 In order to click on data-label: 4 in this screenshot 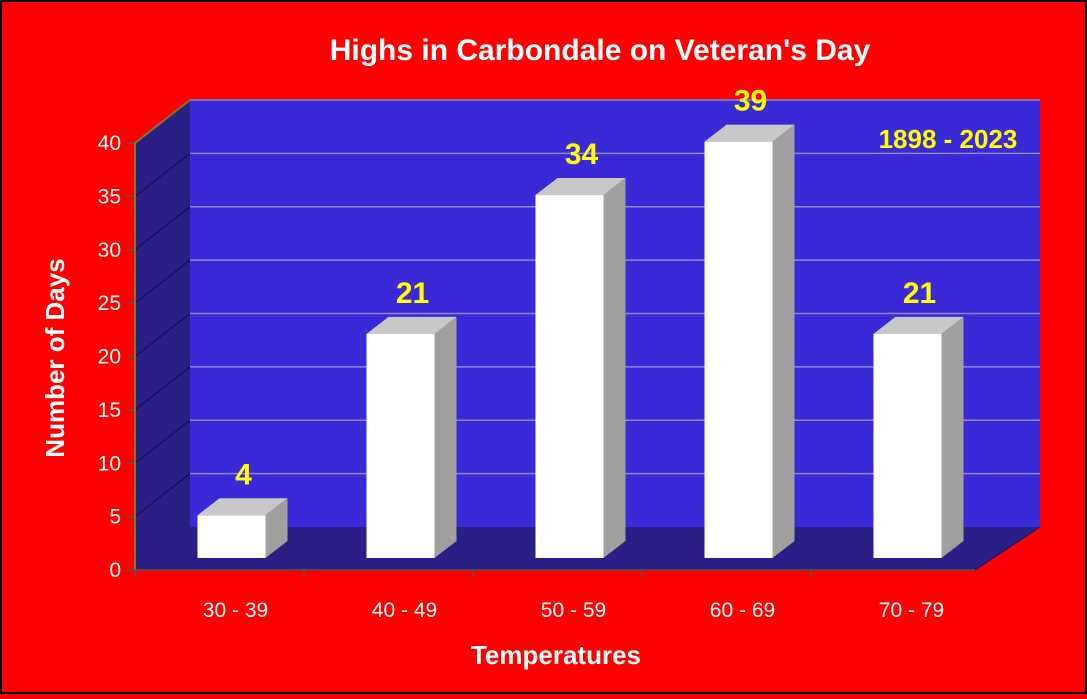, I will do `click(243, 474)`.